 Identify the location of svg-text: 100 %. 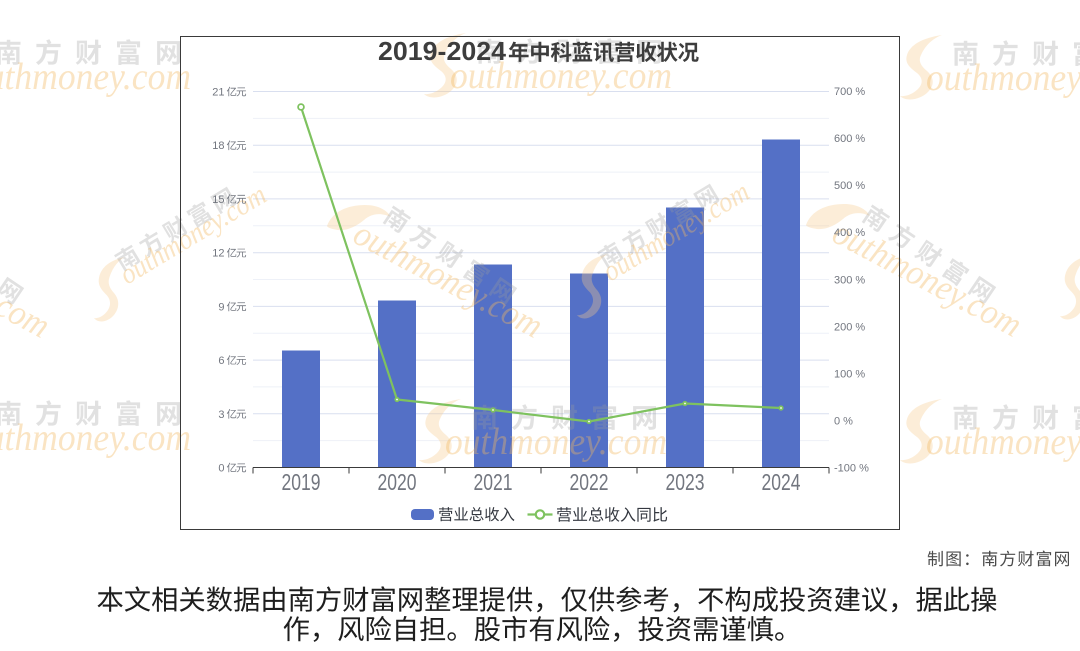
(849, 374).